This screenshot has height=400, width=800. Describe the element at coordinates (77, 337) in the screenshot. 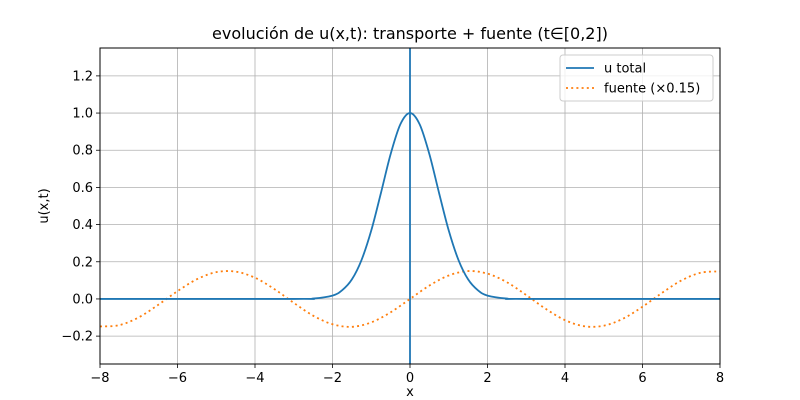

I see `y-tick-label: −0.2` at that location.